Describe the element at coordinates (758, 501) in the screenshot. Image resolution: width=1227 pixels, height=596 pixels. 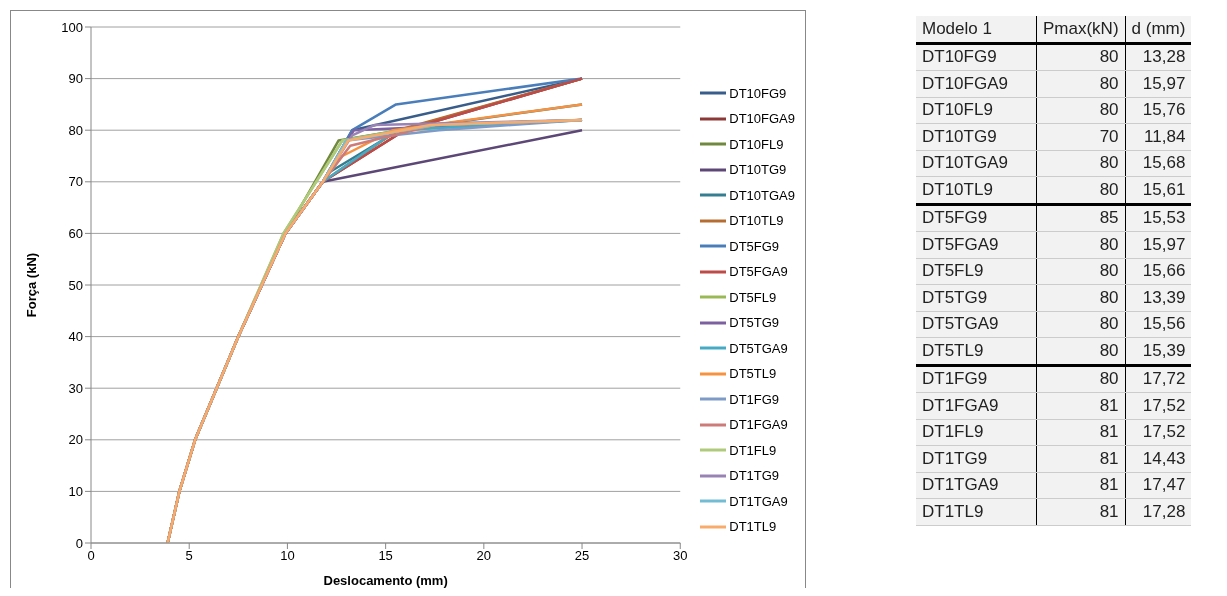
I see `legend-label: DT1TGA9` at that location.